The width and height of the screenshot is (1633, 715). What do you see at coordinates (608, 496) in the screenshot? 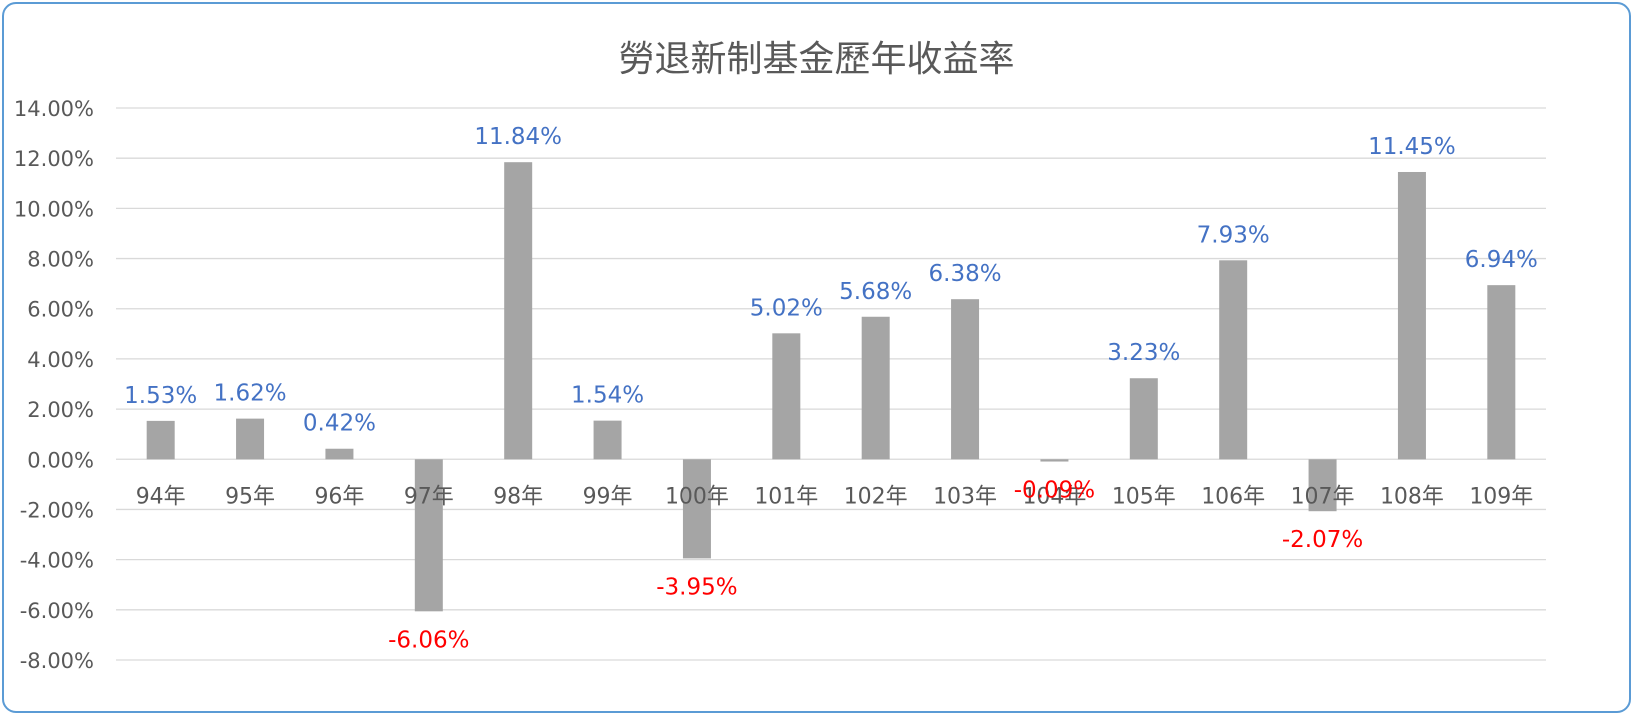
I see `x-category-label: 99年` at bounding box center [608, 496].